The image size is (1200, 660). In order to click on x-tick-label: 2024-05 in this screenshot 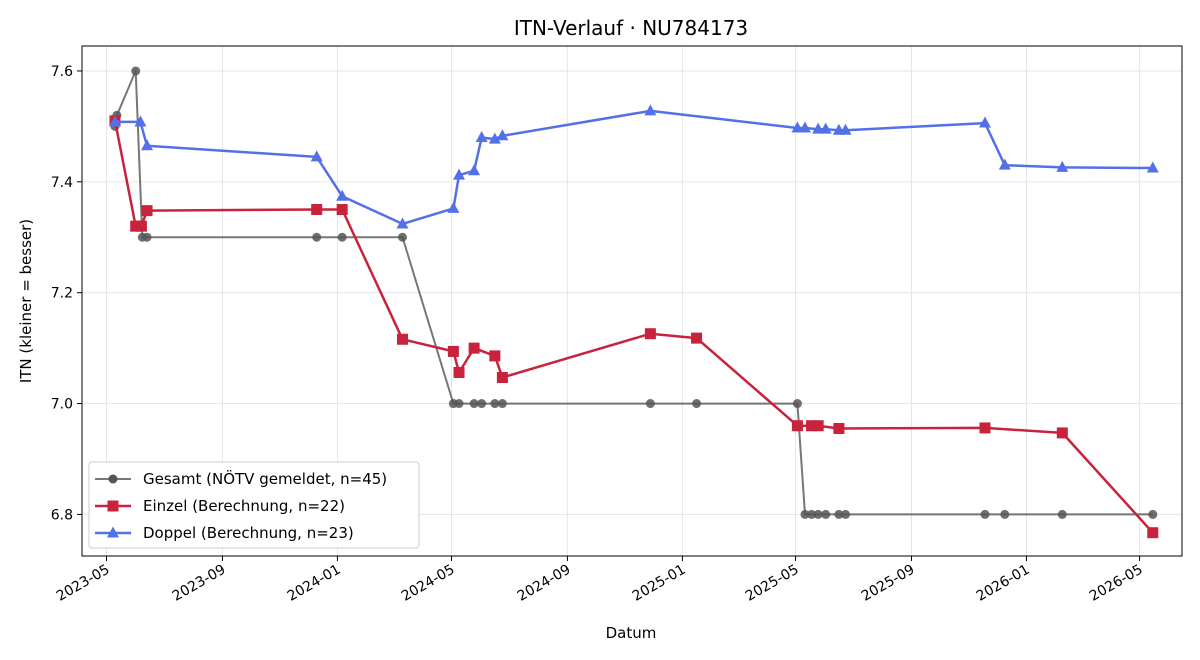, I will do `click(428, 583)`.